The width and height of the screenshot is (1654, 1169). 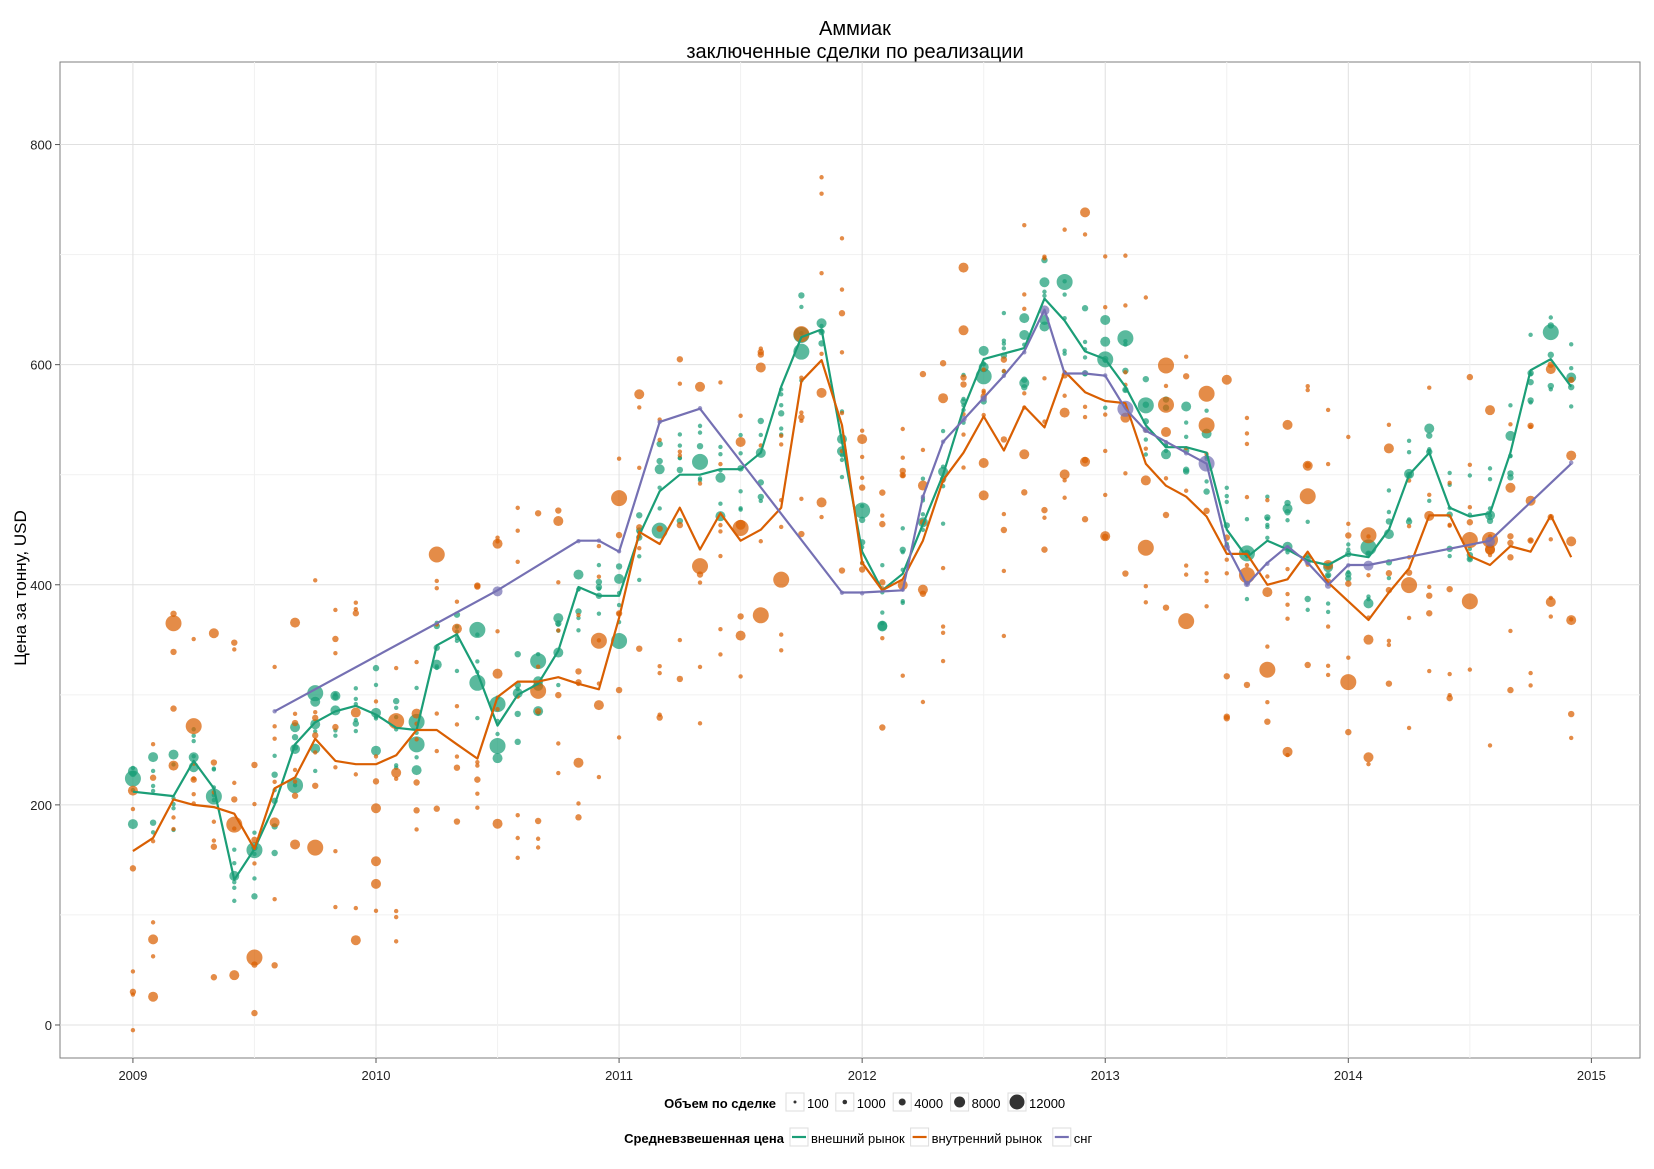 What do you see at coordinates (376, 1075) in the screenshot?
I see `x-tick-label: 2010` at bounding box center [376, 1075].